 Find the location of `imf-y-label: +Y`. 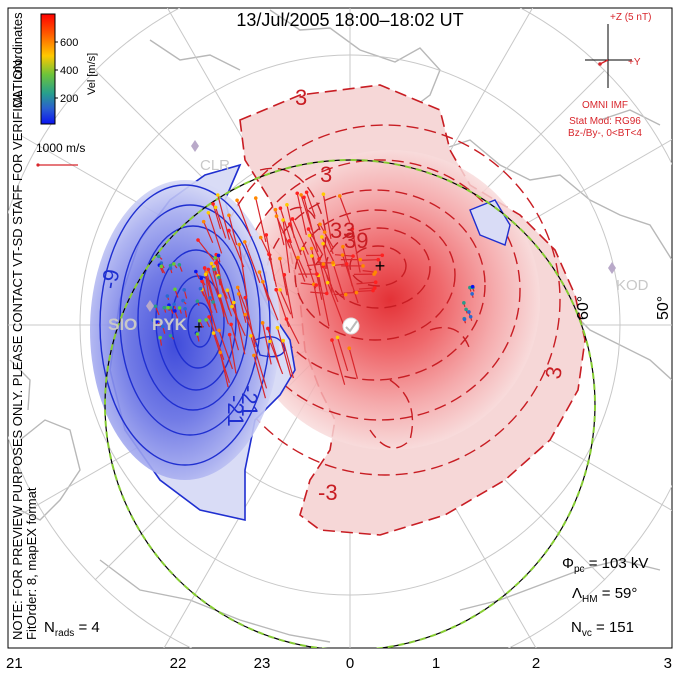

imf-y-label: +Y is located at coordinates (634, 62).